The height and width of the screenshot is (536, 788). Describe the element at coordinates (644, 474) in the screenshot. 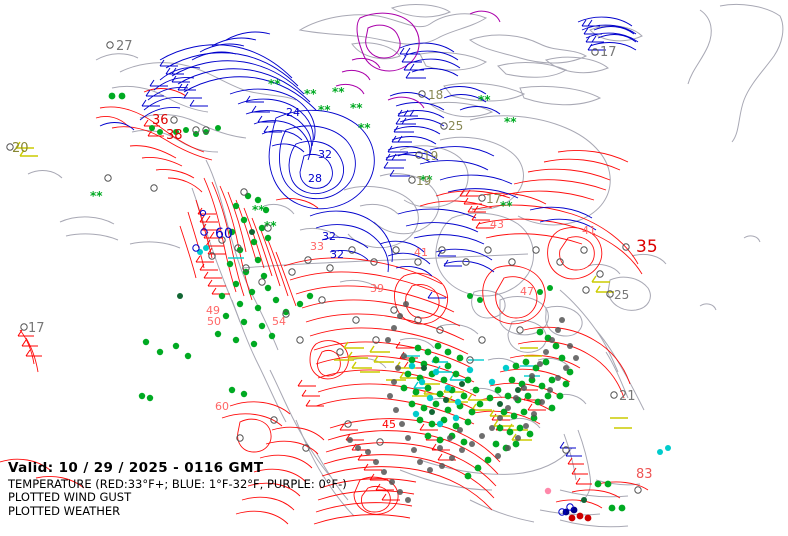

I see `station-value-label: 83` at that location.